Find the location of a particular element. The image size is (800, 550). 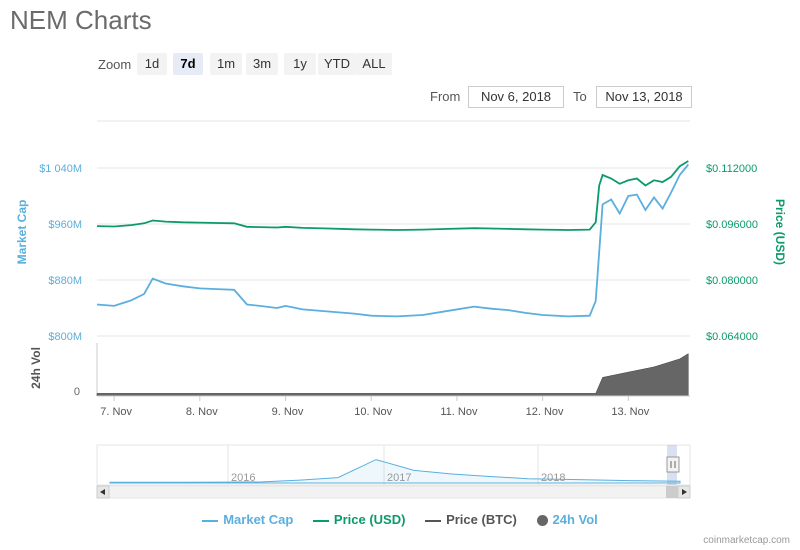

left-tick-label: $960M is located at coordinates (65, 225).